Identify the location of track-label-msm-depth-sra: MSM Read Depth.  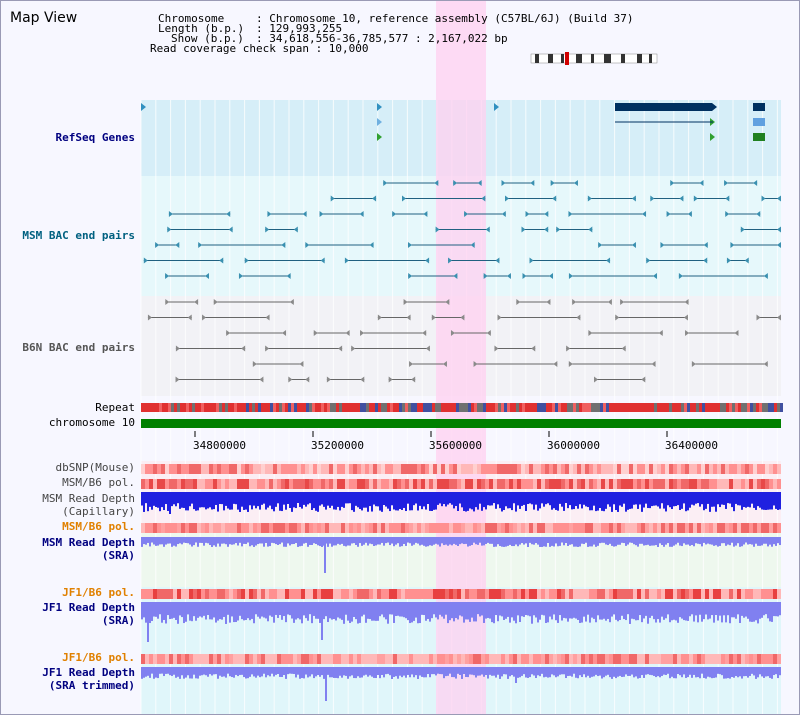
(88, 542).